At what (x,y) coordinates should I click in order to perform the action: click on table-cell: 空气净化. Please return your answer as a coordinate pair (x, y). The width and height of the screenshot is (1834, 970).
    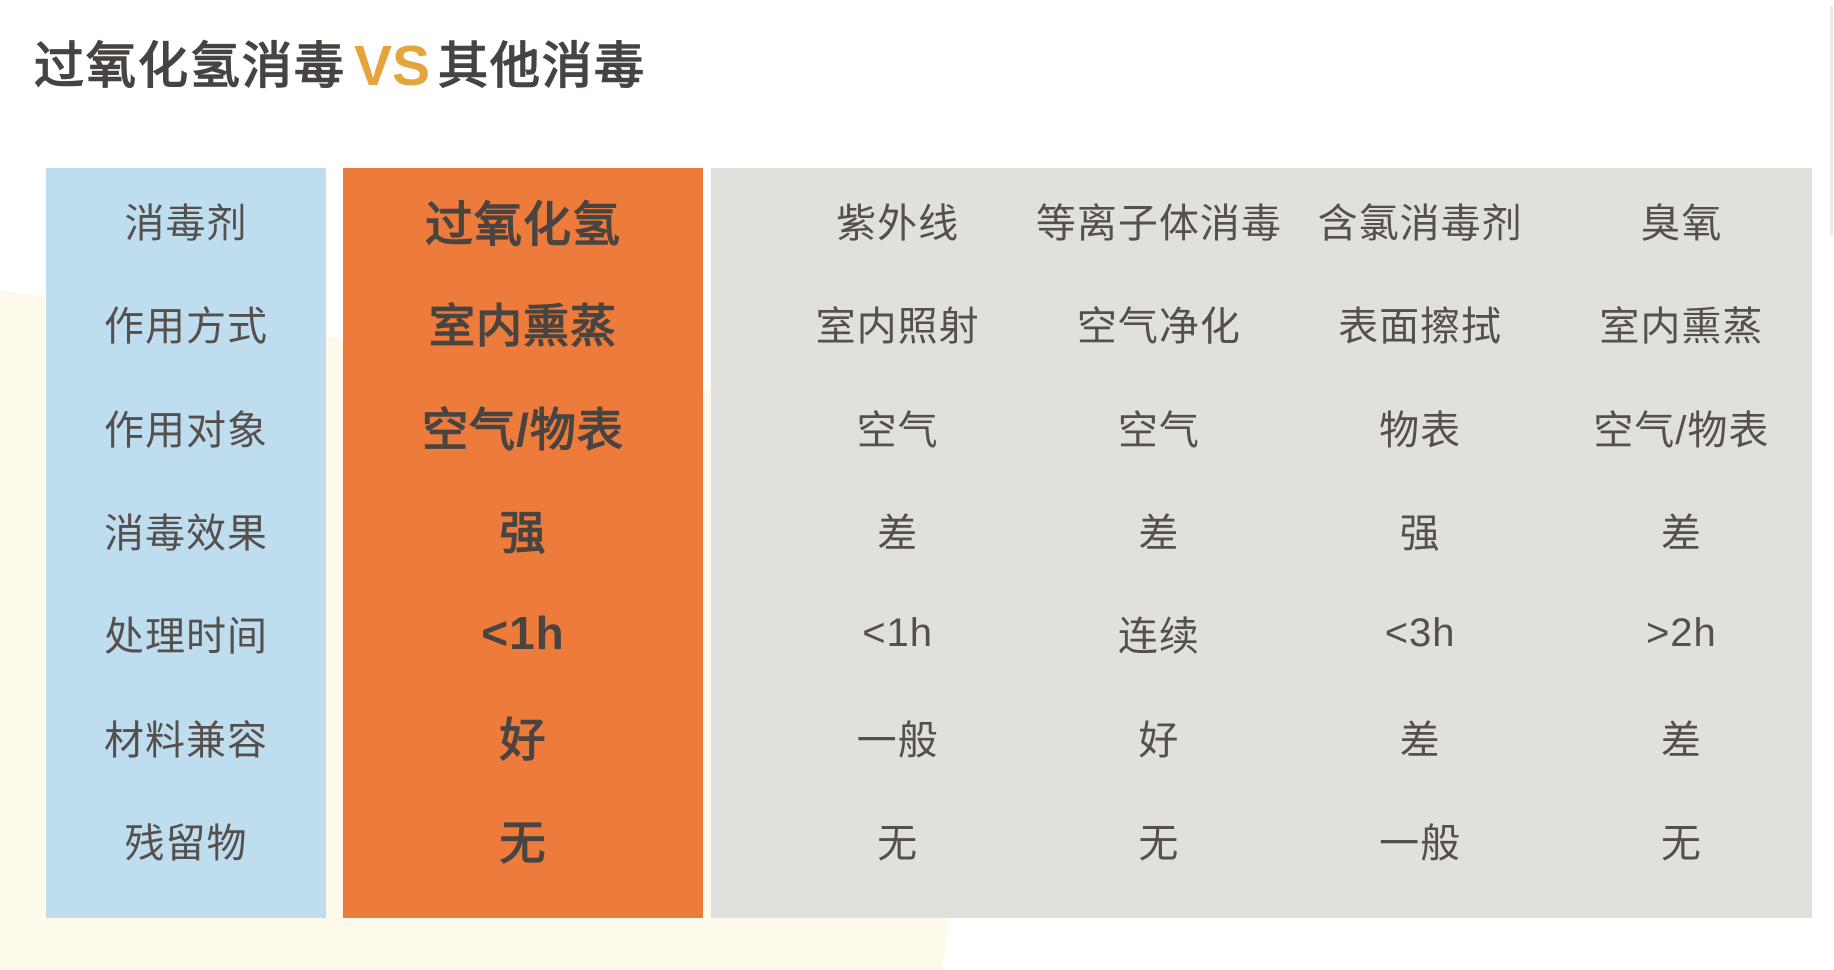
    Looking at the image, I should click on (1158, 322).